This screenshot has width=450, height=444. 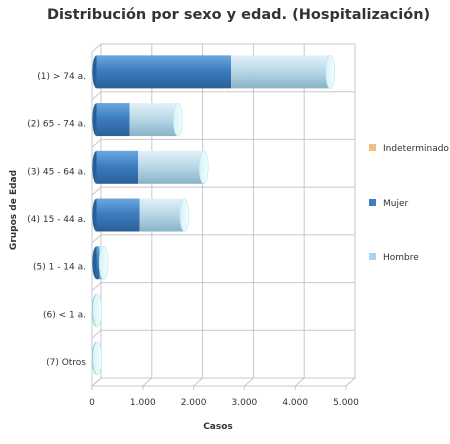 What do you see at coordinates (223, 382) in the screenshot?
I see `floor` at bounding box center [223, 382].